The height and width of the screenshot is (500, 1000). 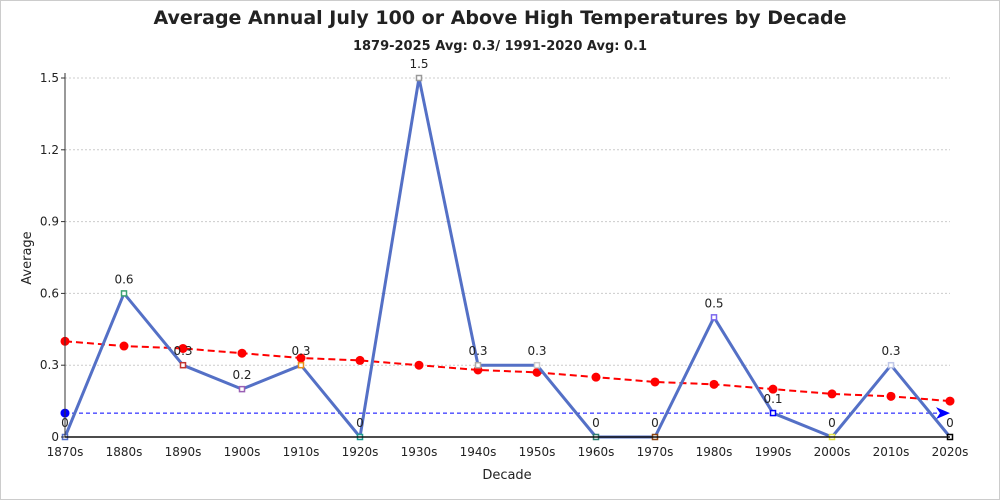 I want to click on data-label: 0.1, so click(x=772, y=399).